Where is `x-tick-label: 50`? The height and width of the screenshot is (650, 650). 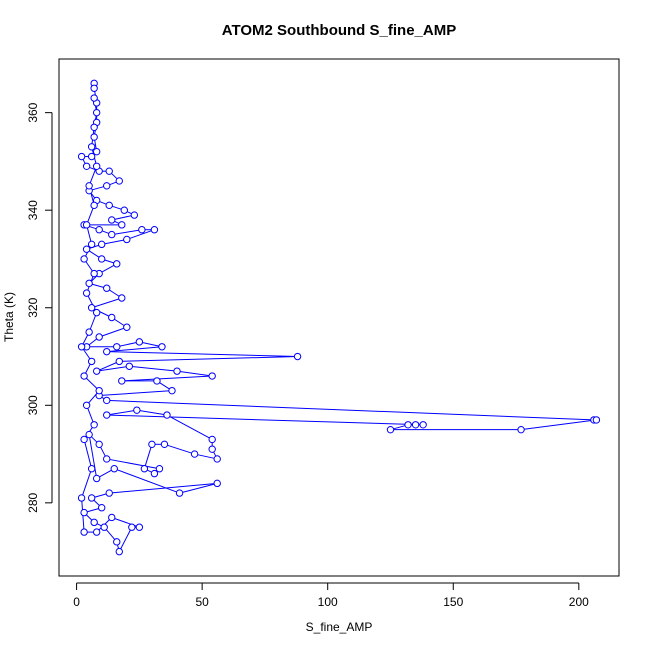
x-tick-label: 50 is located at coordinates (202, 602).